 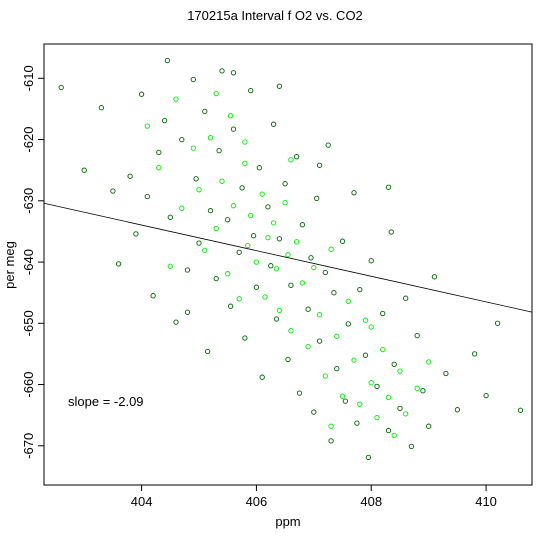 What do you see at coordinates (28, 78) in the screenshot?
I see `y-tick-label: -610` at bounding box center [28, 78].